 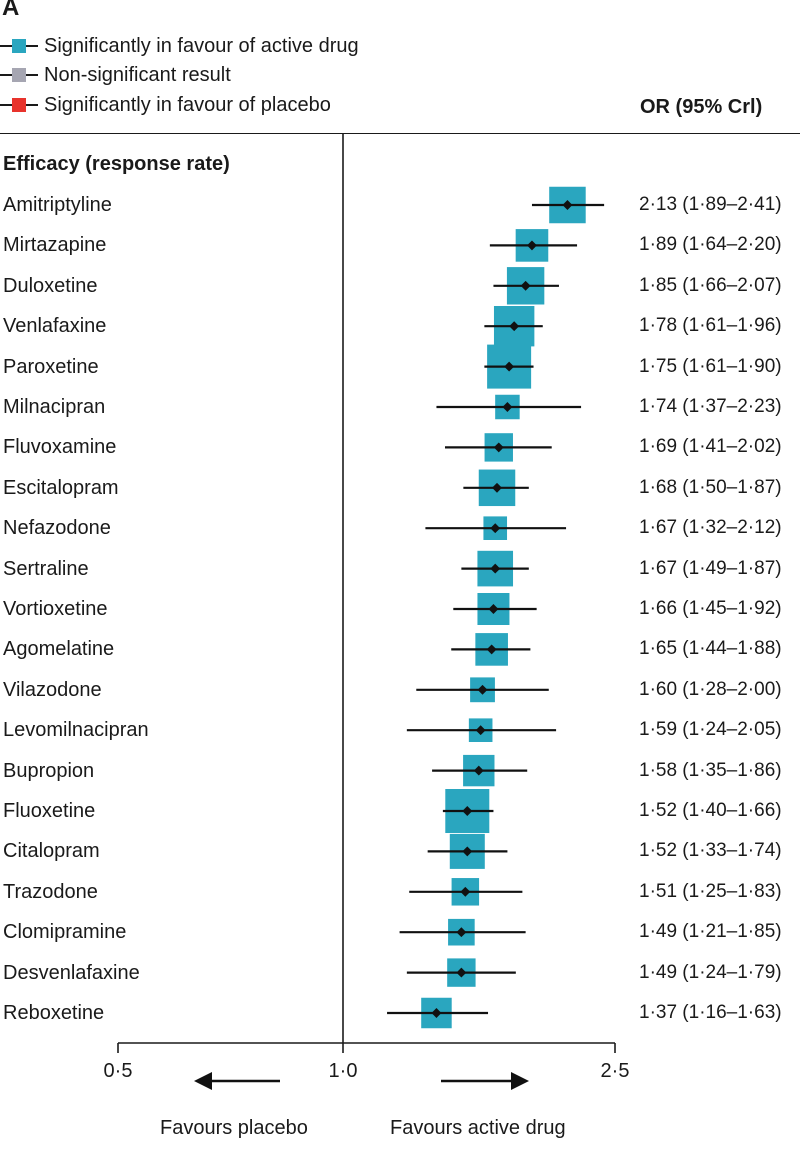 I want to click on legend-item-placebo: Significantly in favour of placebo, so click(x=165, y=105).